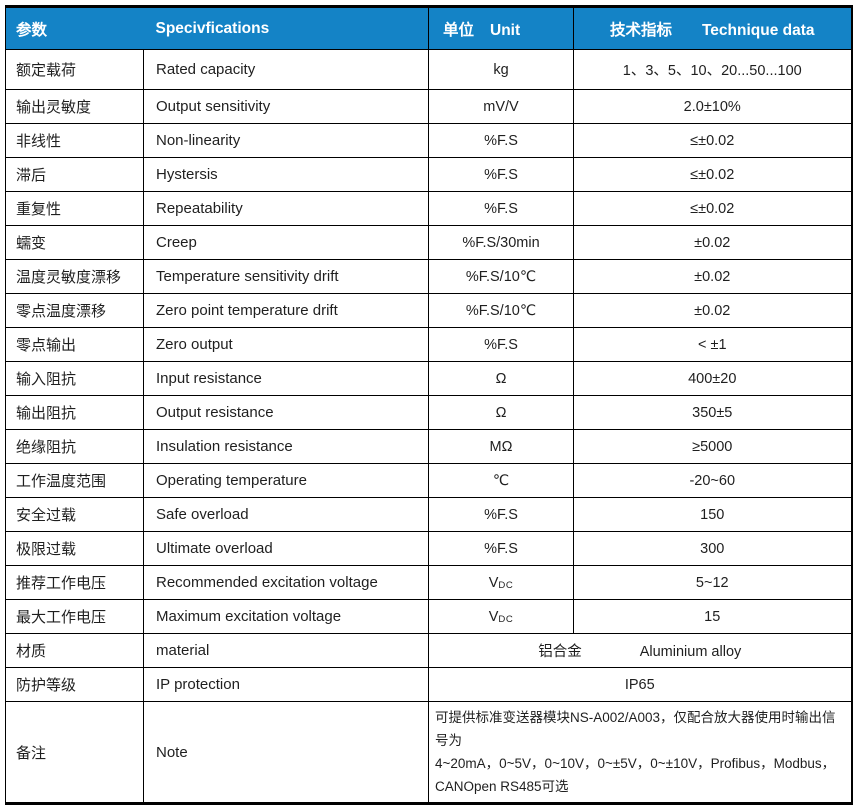 This screenshot has width=856, height=805. Describe the element at coordinates (501, 480) in the screenshot. I see `cell-unit: ℃` at that location.